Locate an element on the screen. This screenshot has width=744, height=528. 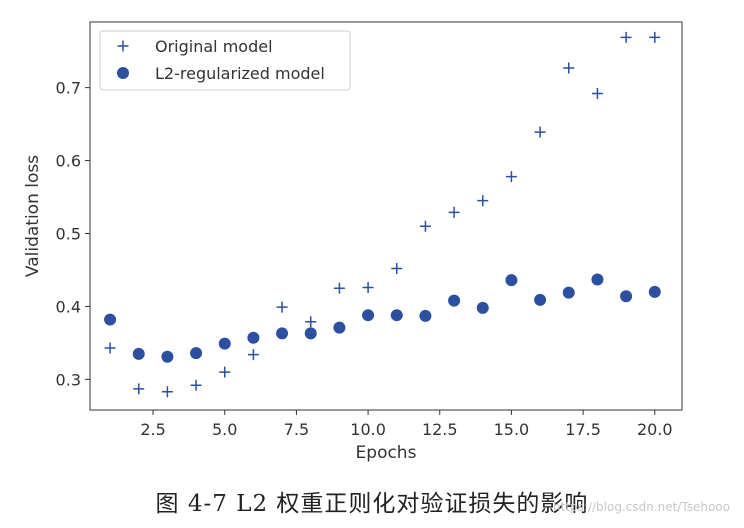
x-tick-label: 15.0 is located at coordinates (512, 429).